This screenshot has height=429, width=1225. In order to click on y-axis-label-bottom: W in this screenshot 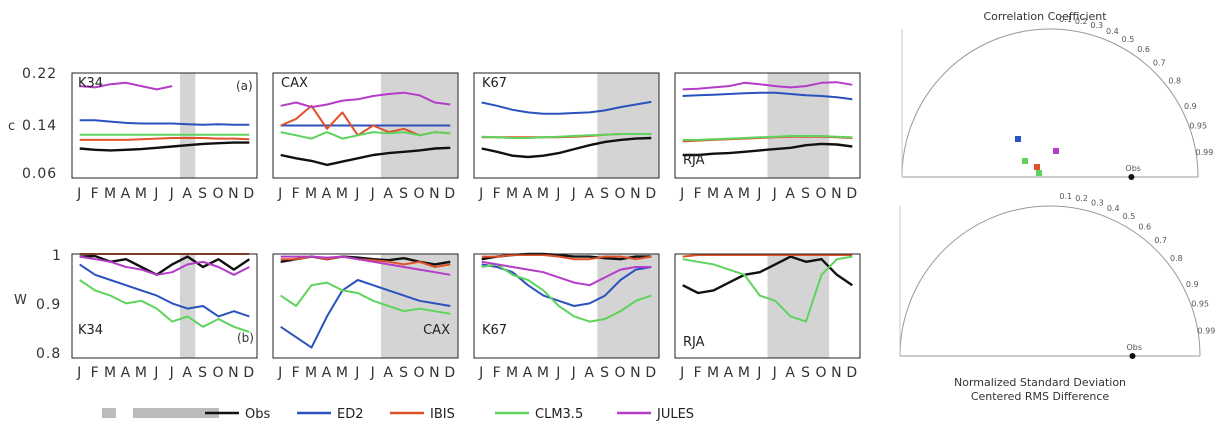, I will do `click(20, 300)`.